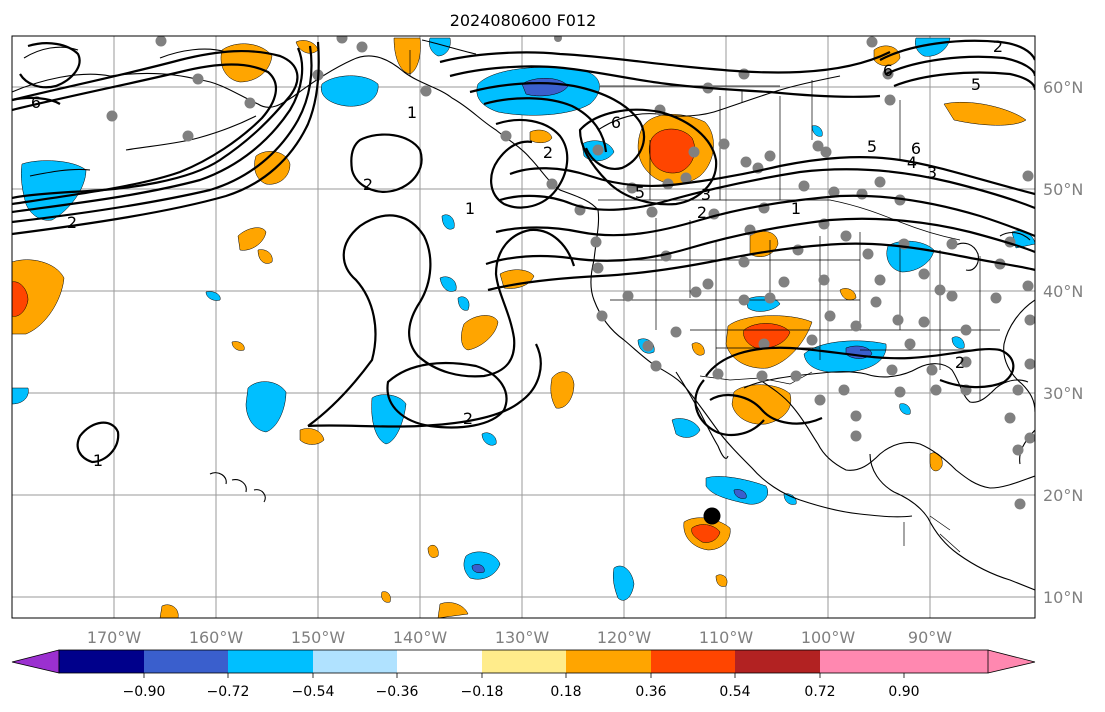  I want to click on colorbar-tick-label: 0.36, so click(650, 692).